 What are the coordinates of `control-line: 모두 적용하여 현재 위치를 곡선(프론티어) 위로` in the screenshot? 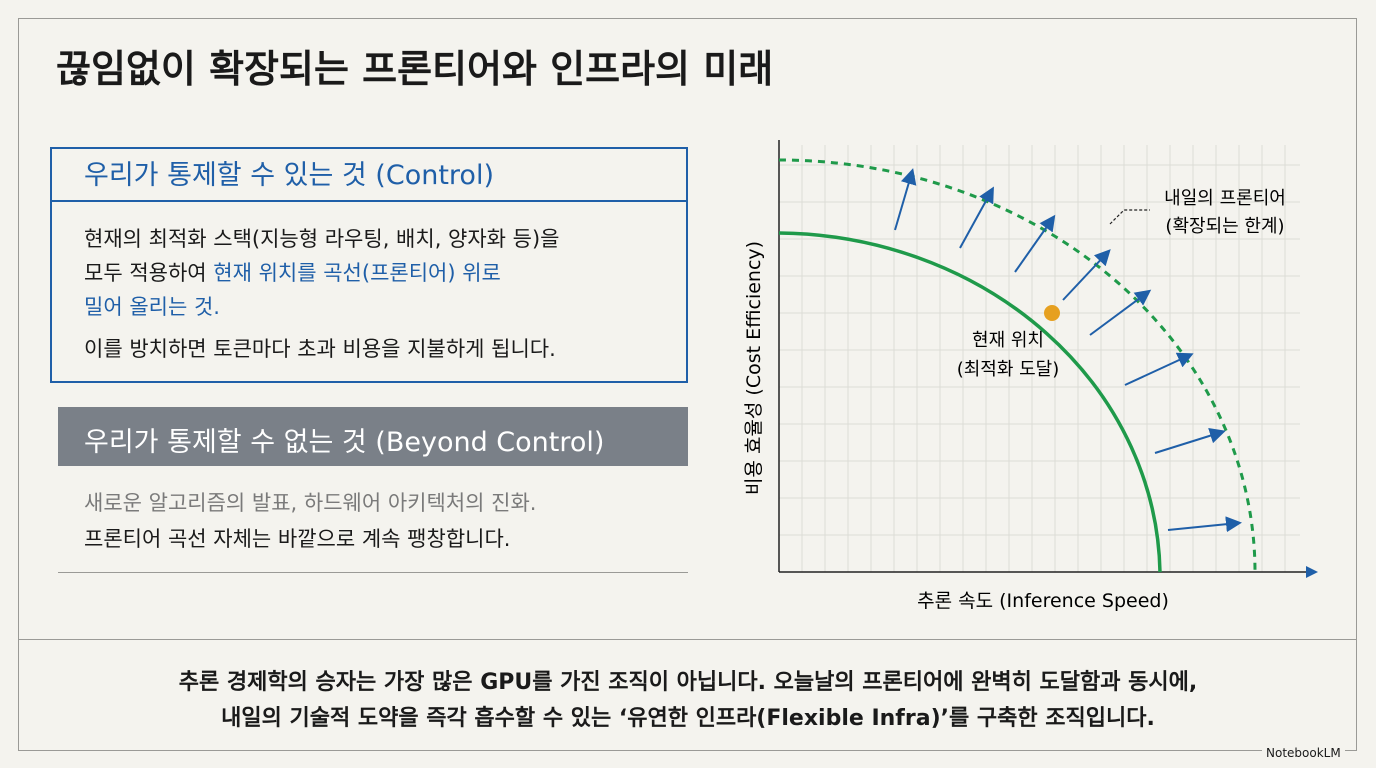 It's located at (292, 272).